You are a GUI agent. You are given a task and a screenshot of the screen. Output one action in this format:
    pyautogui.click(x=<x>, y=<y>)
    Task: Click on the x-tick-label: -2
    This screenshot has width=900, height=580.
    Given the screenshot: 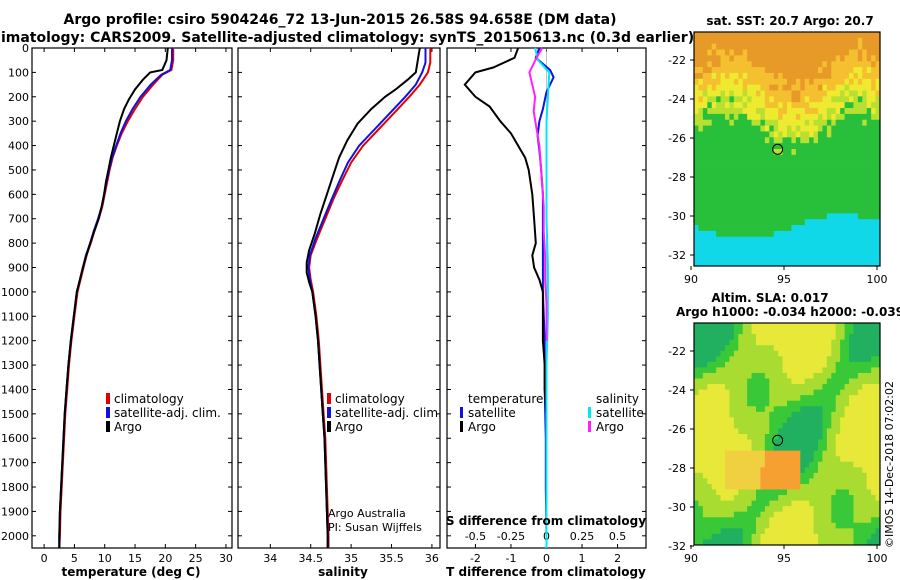 What is the action you would take?
    pyautogui.click(x=475, y=558)
    